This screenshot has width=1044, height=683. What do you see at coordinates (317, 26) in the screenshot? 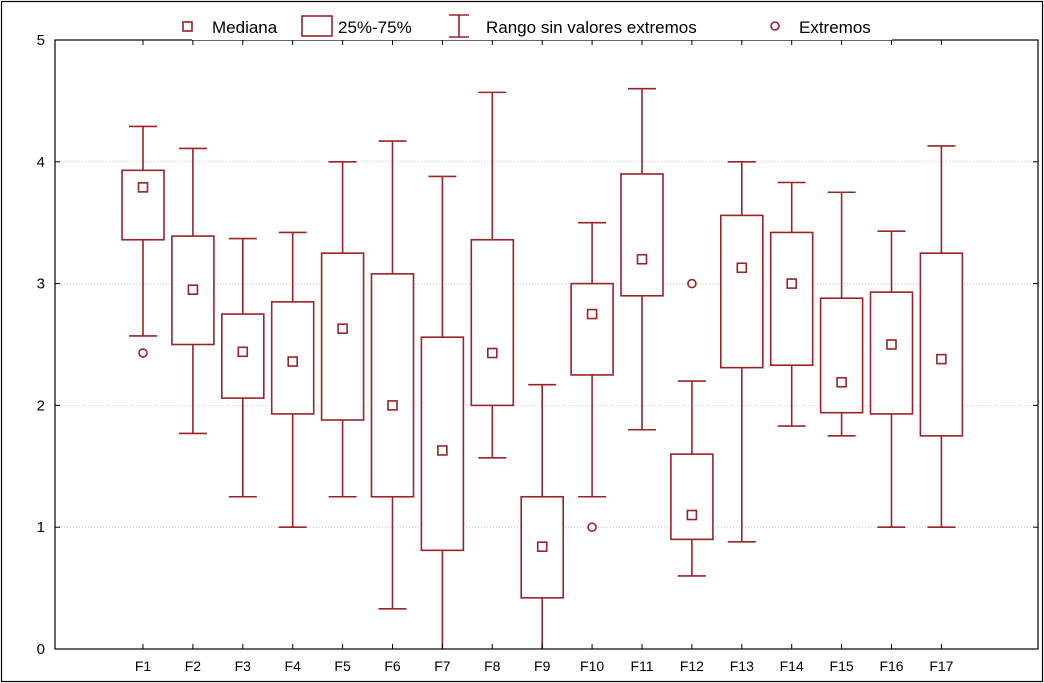
I see `legend-box-icon` at bounding box center [317, 26].